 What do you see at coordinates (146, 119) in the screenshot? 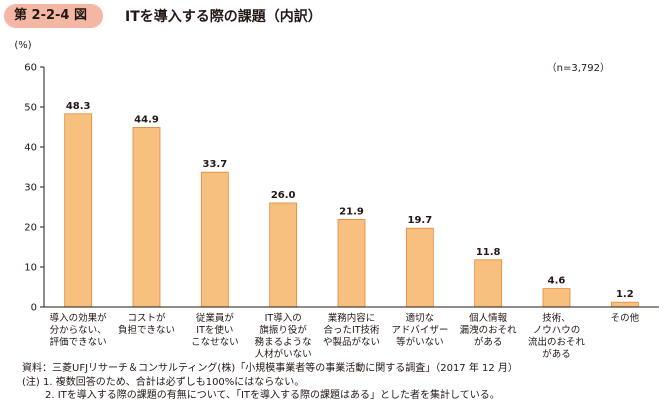
I see `data-label: 44.9` at bounding box center [146, 119].